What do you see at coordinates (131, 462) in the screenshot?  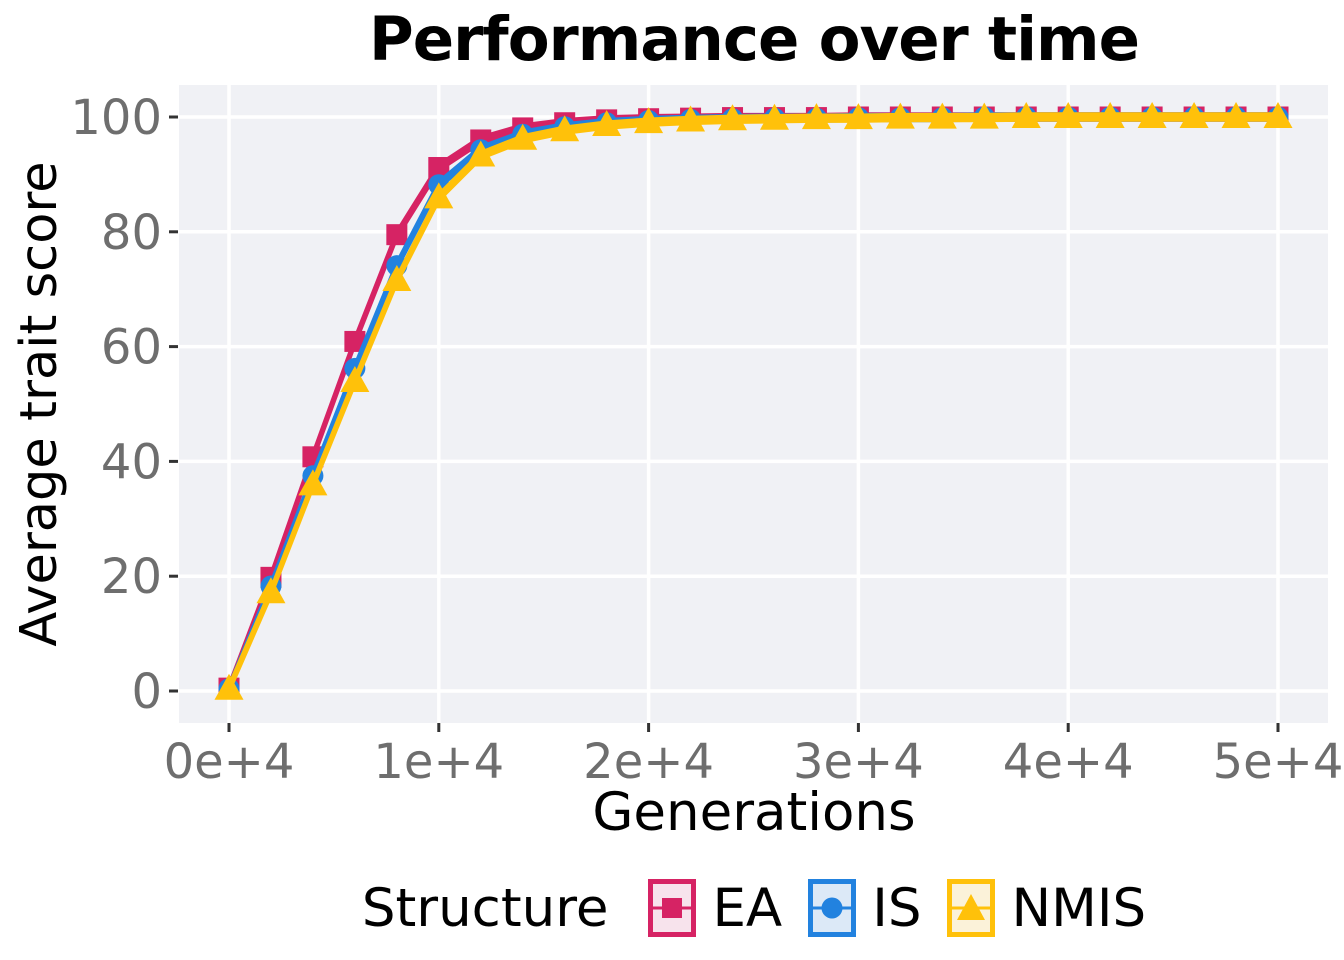 I see `y-tick-label: 40` at bounding box center [131, 462].